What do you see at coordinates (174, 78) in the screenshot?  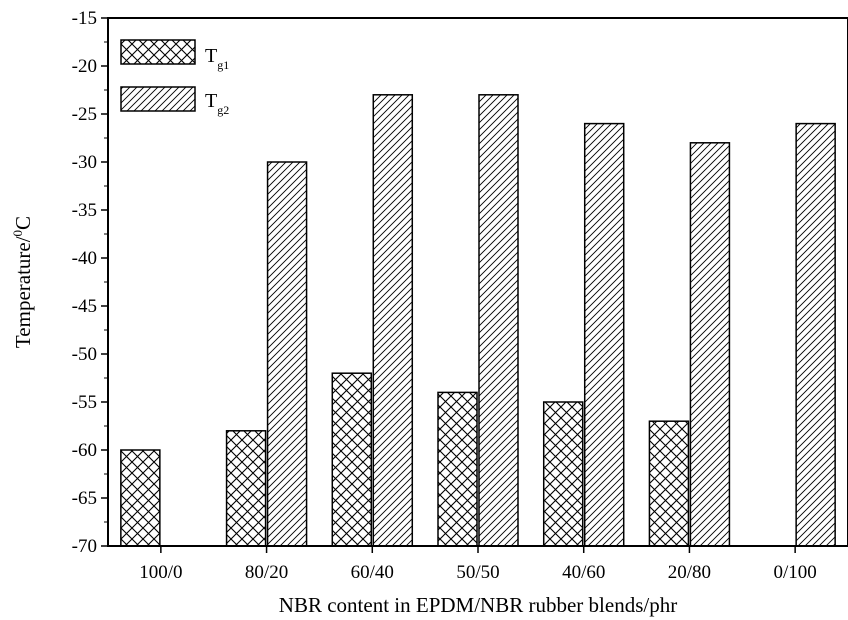 I see `legend: Tg1 Tg2` at bounding box center [174, 78].